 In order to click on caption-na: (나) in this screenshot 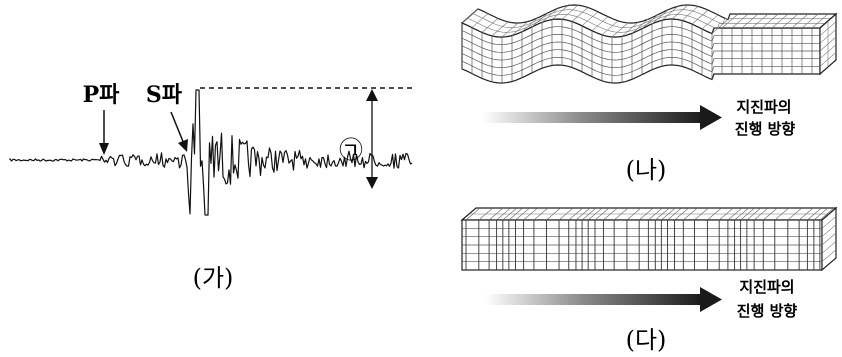, I will do `click(646, 170)`.